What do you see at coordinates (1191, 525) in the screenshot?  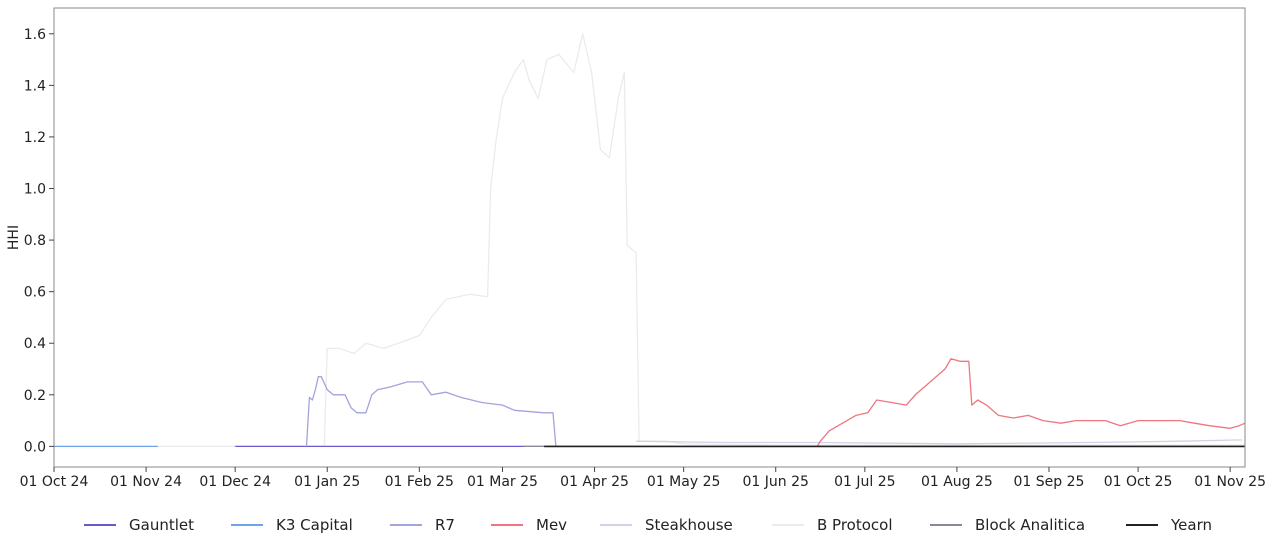 I see `legend-label: Yearn` at bounding box center [1191, 525].